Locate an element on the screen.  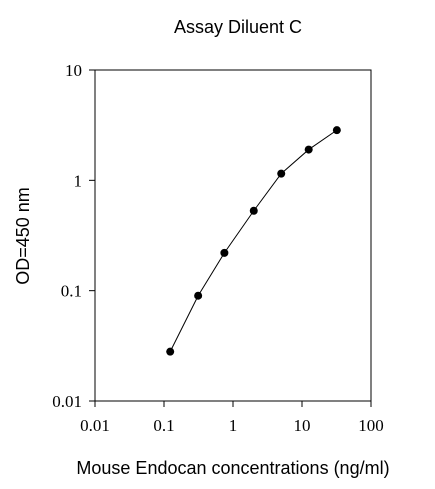
x-tick-label: 100 is located at coordinates (371, 425).